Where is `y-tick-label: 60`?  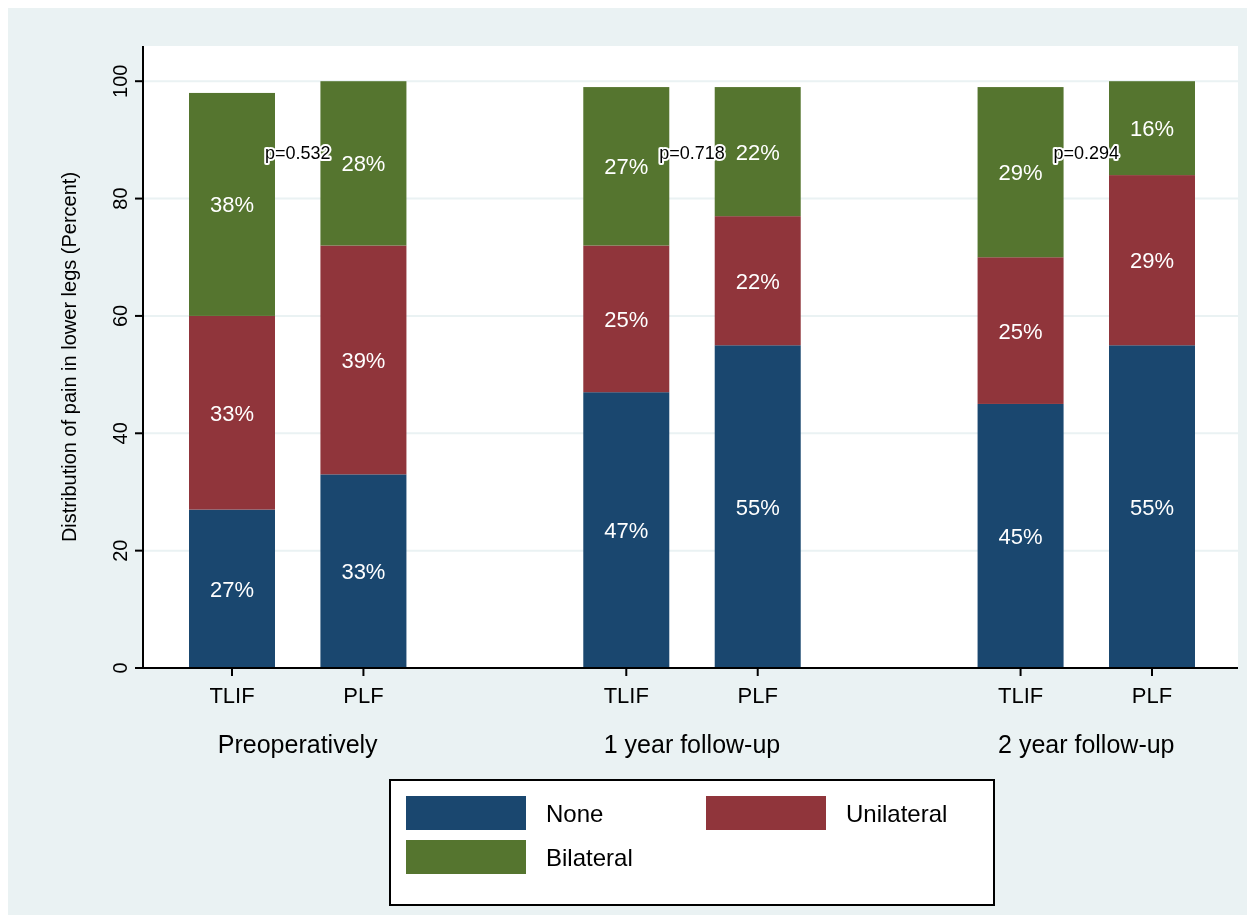
y-tick-label: 60 is located at coordinates (120, 316).